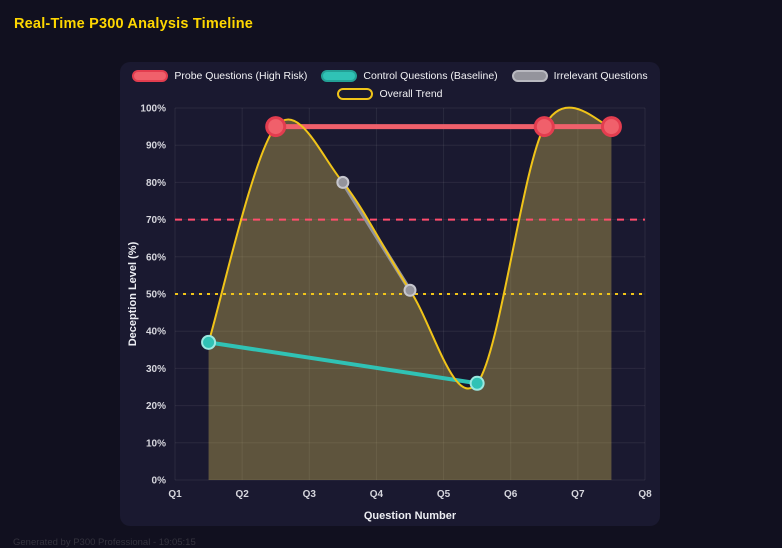 The height and width of the screenshot is (548, 782). What do you see at coordinates (156, 295) in the screenshot?
I see `y-tick-label: 50%` at bounding box center [156, 295].